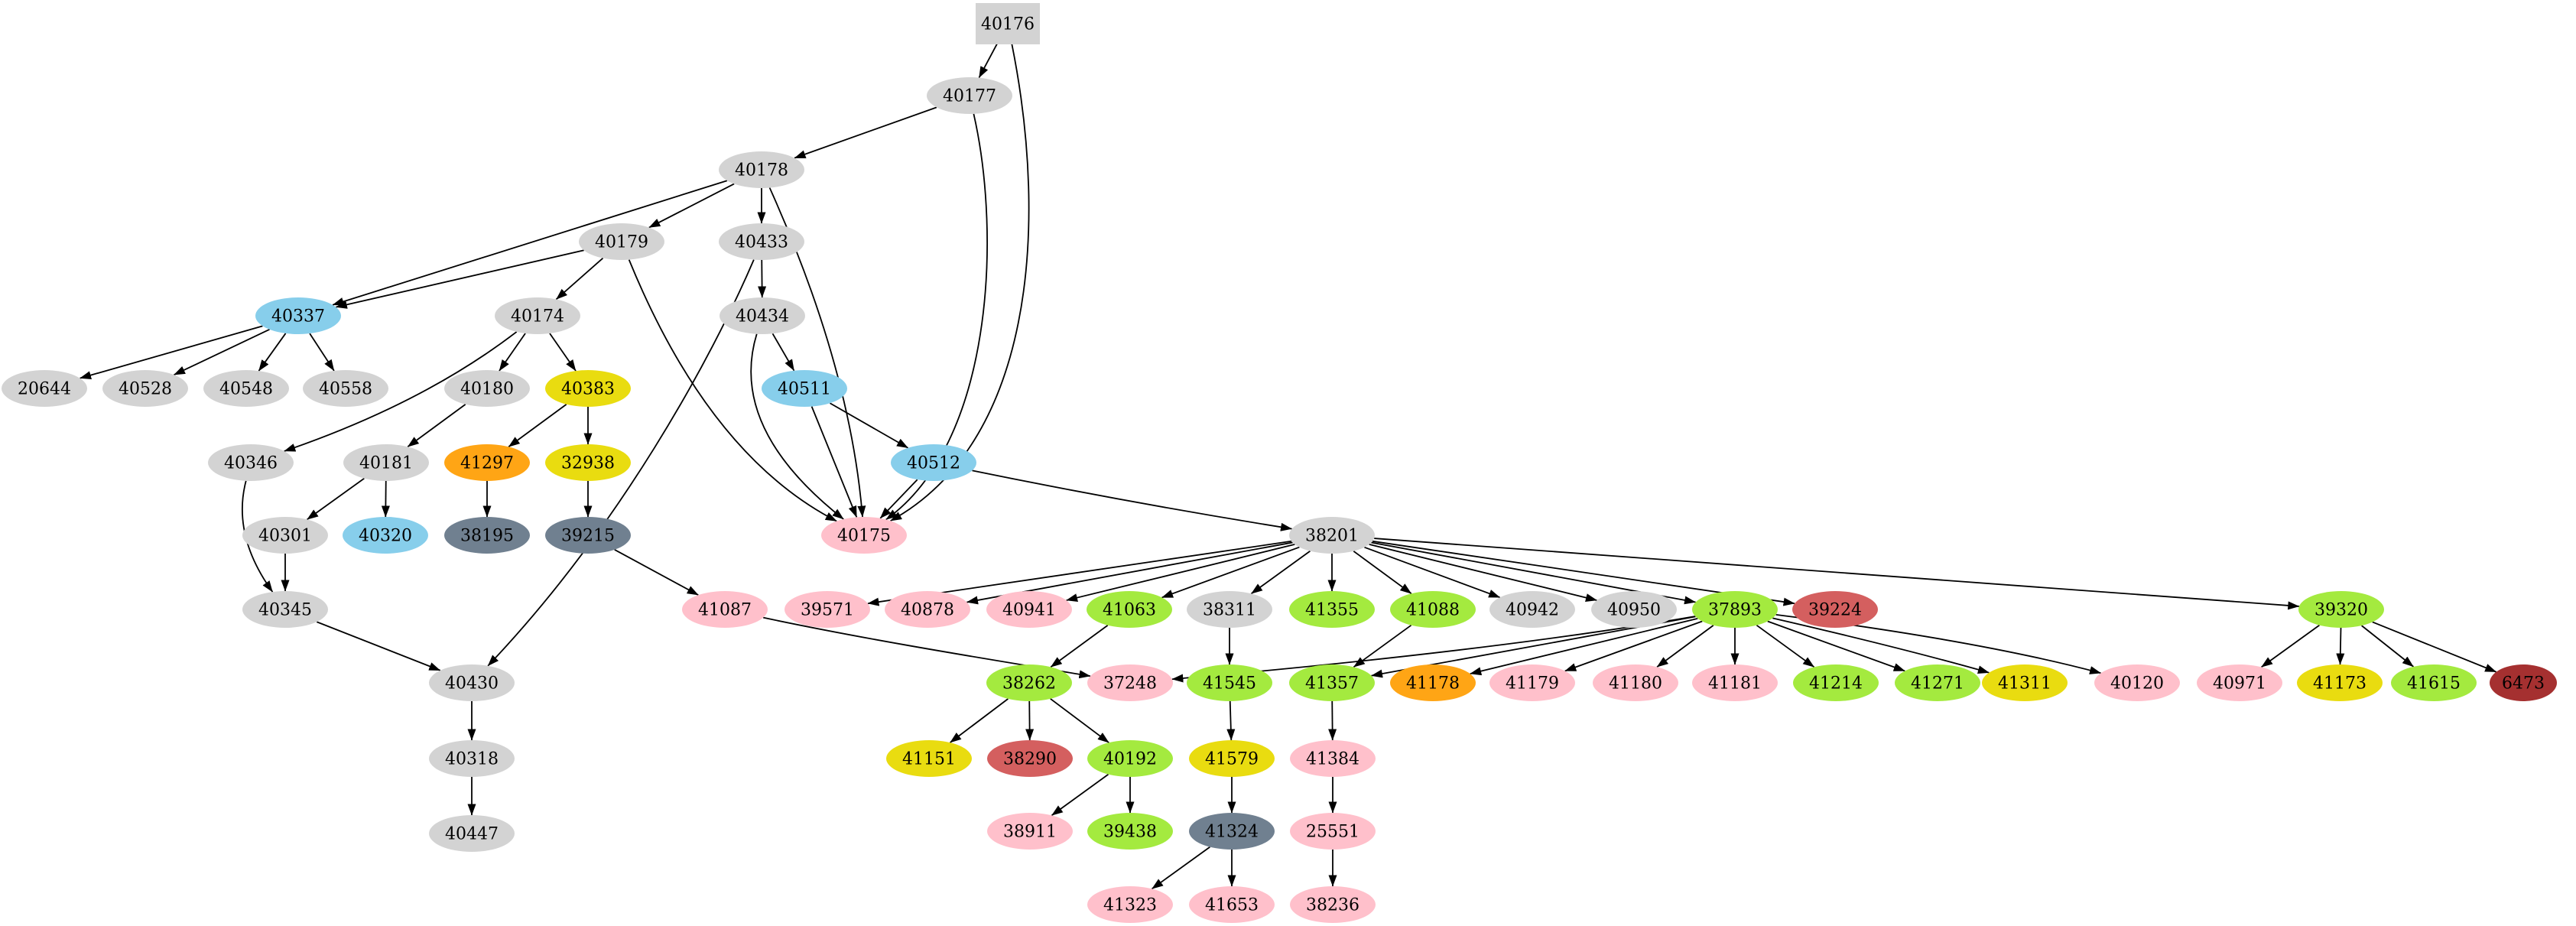  I want to click on node-41384: 41384, so click(1333, 758).